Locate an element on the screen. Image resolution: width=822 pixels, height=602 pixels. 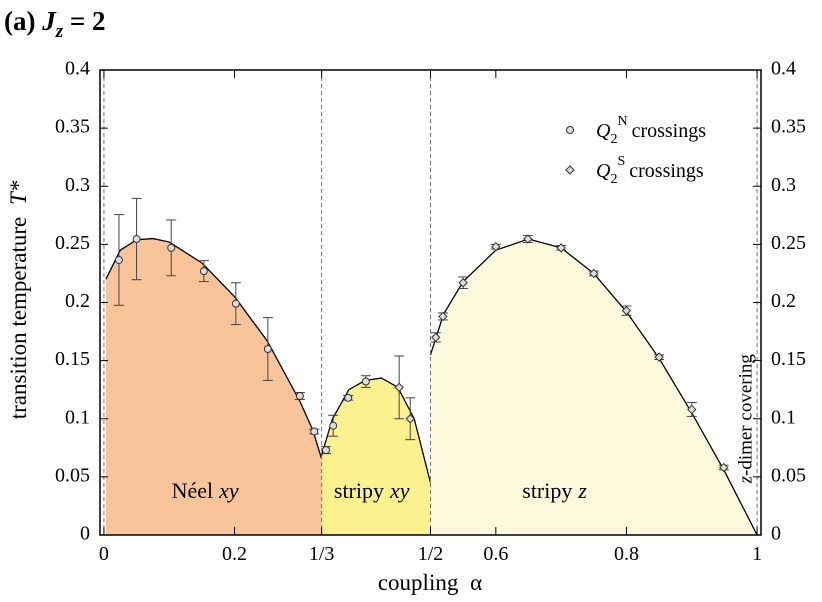
title-part: J is located at coordinates (49, 21).